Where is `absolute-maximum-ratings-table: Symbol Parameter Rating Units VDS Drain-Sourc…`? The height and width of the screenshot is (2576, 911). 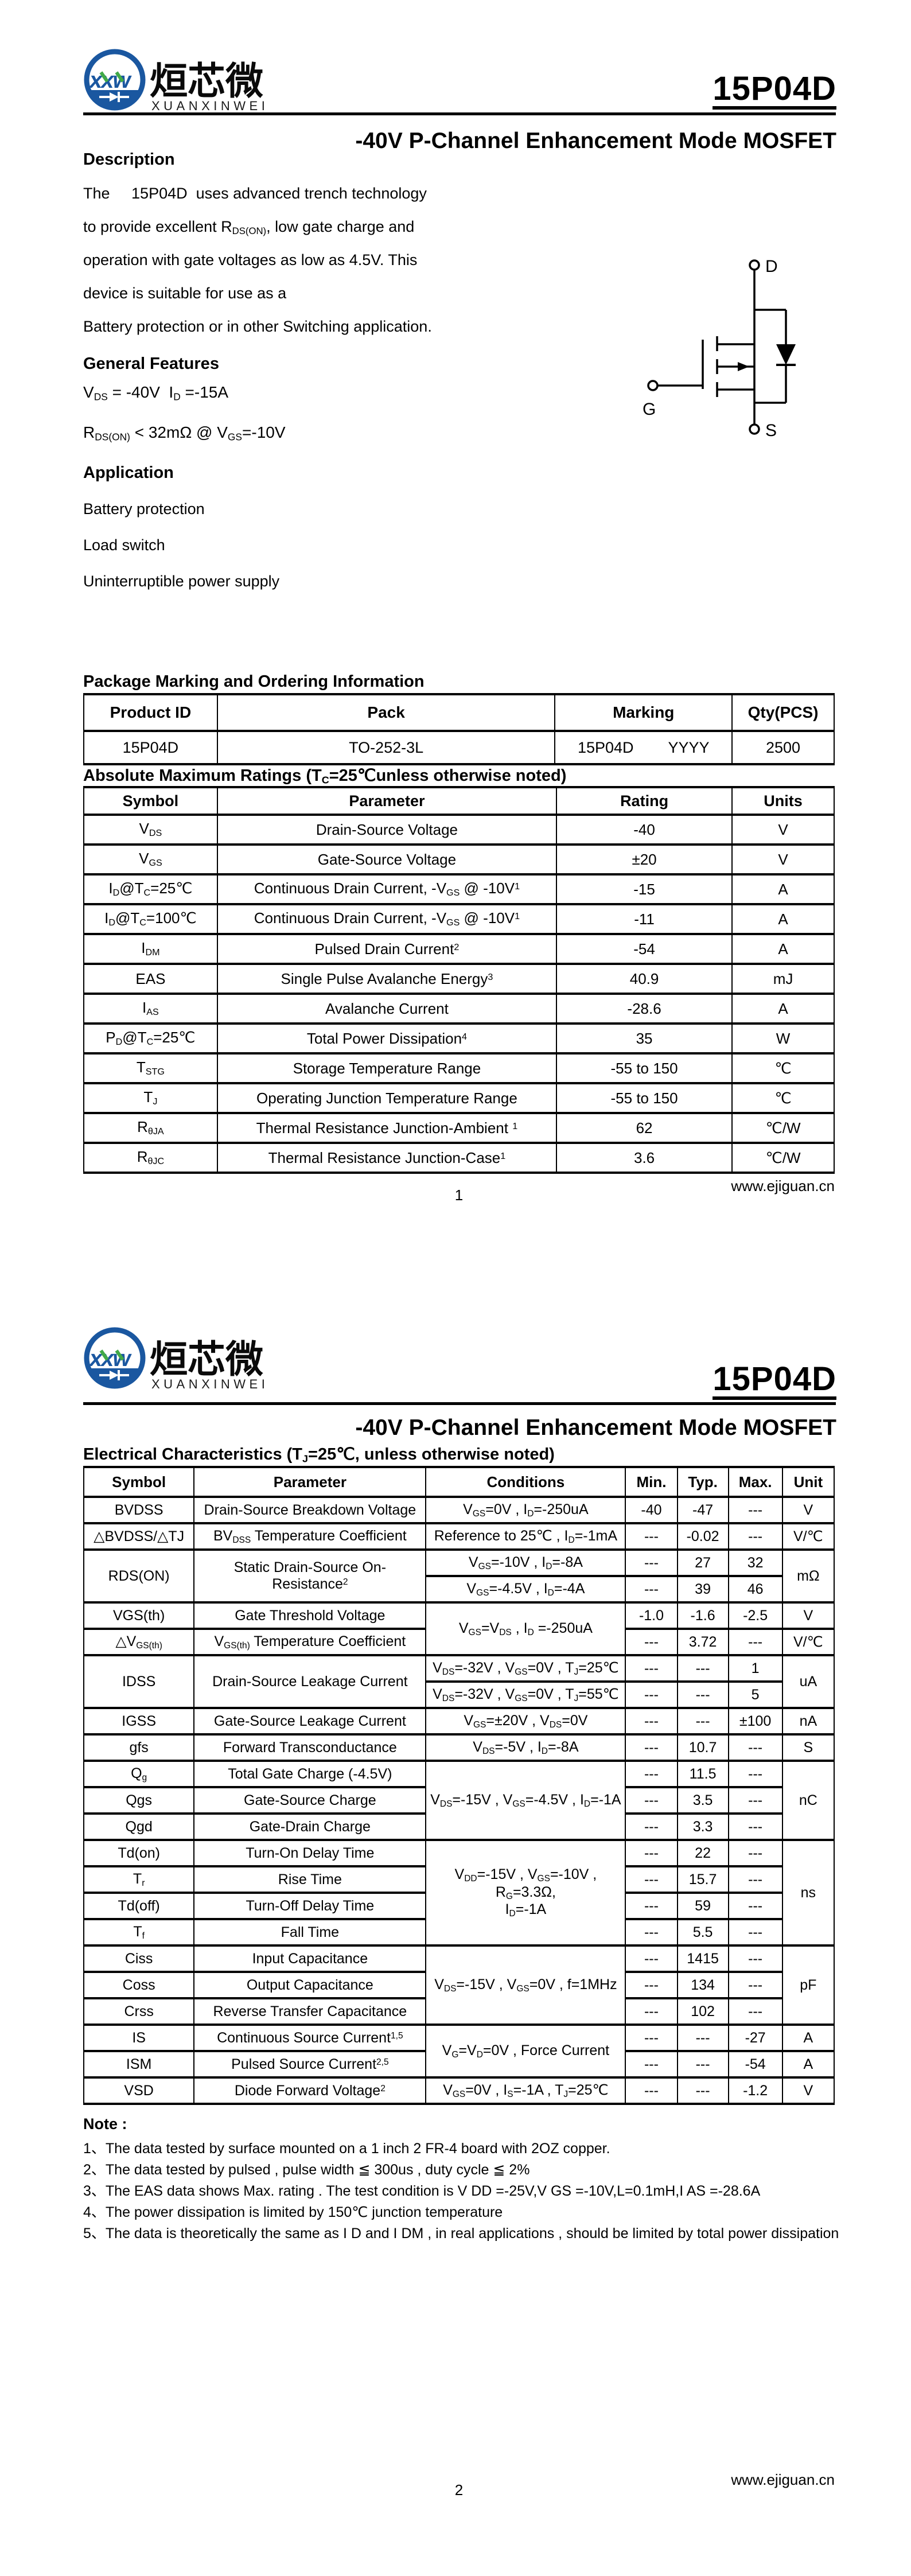 absolute-maximum-ratings-table: Symbol Parameter Rating Units VDS Drain-Sourc… is located at coordinates (459, 980).